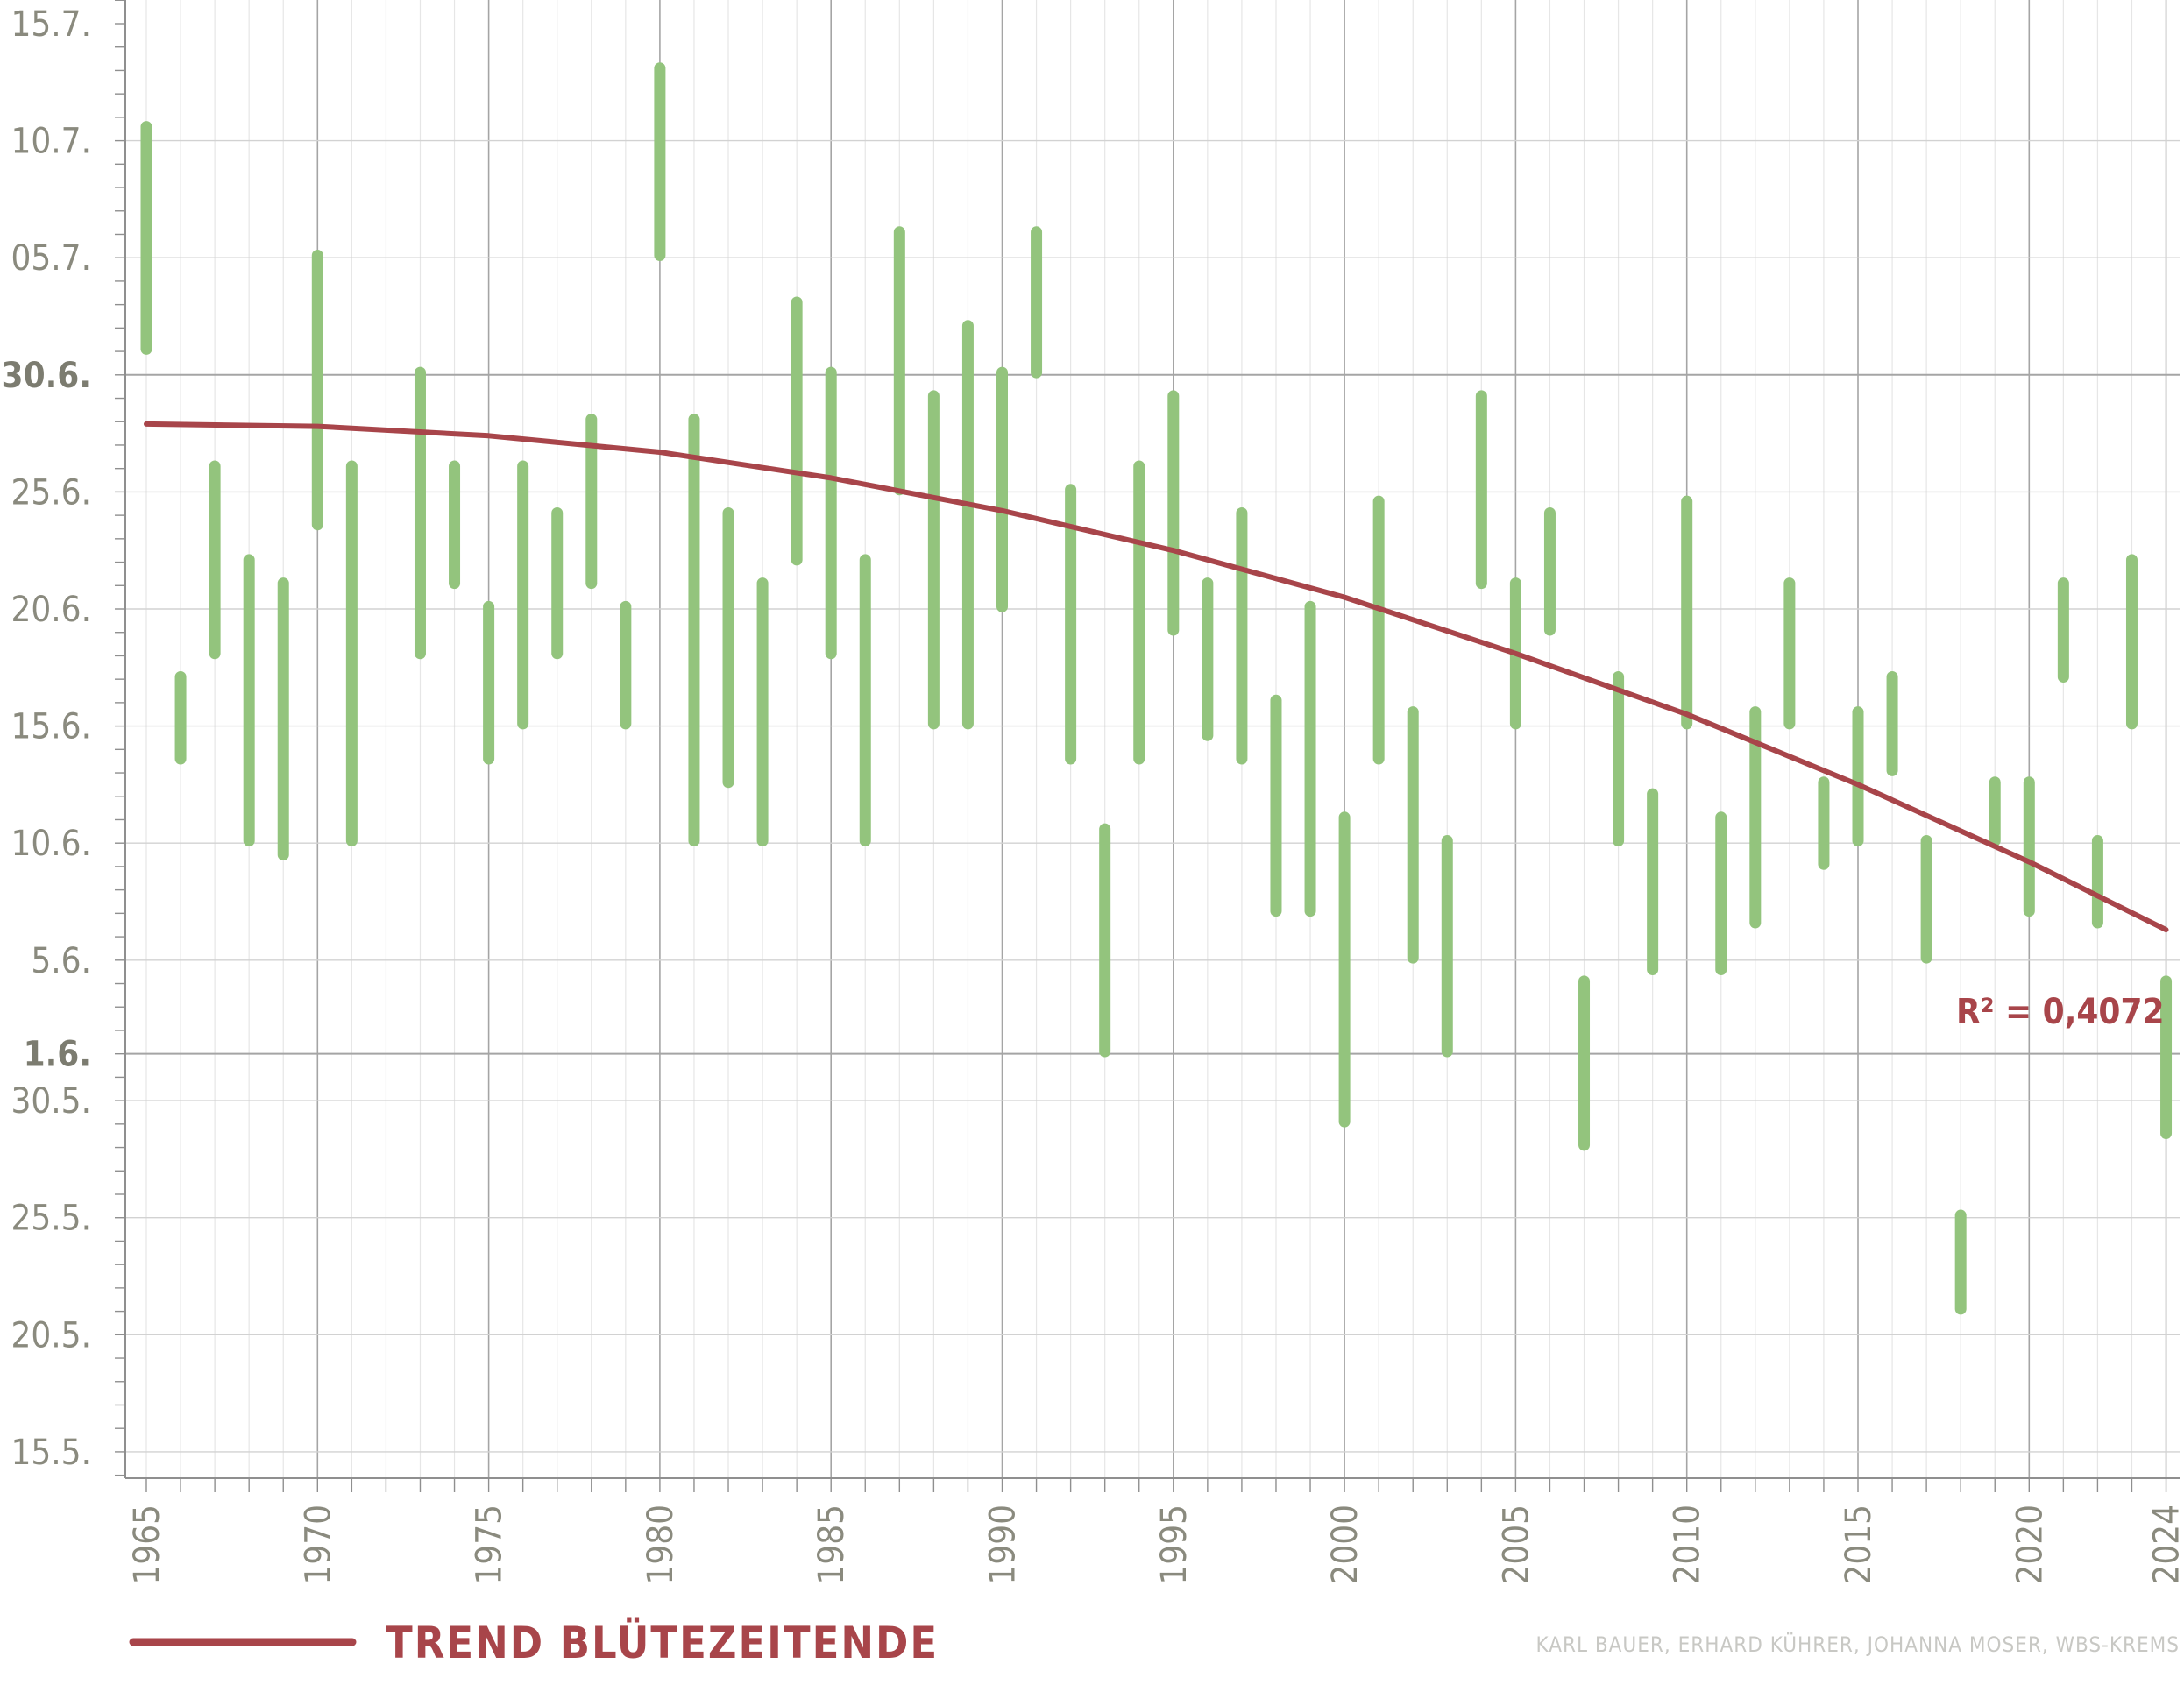 The width and height of the screenshot is (2184, 1692). I want to click on y-tick-label: 10.6., so click(51, 844).